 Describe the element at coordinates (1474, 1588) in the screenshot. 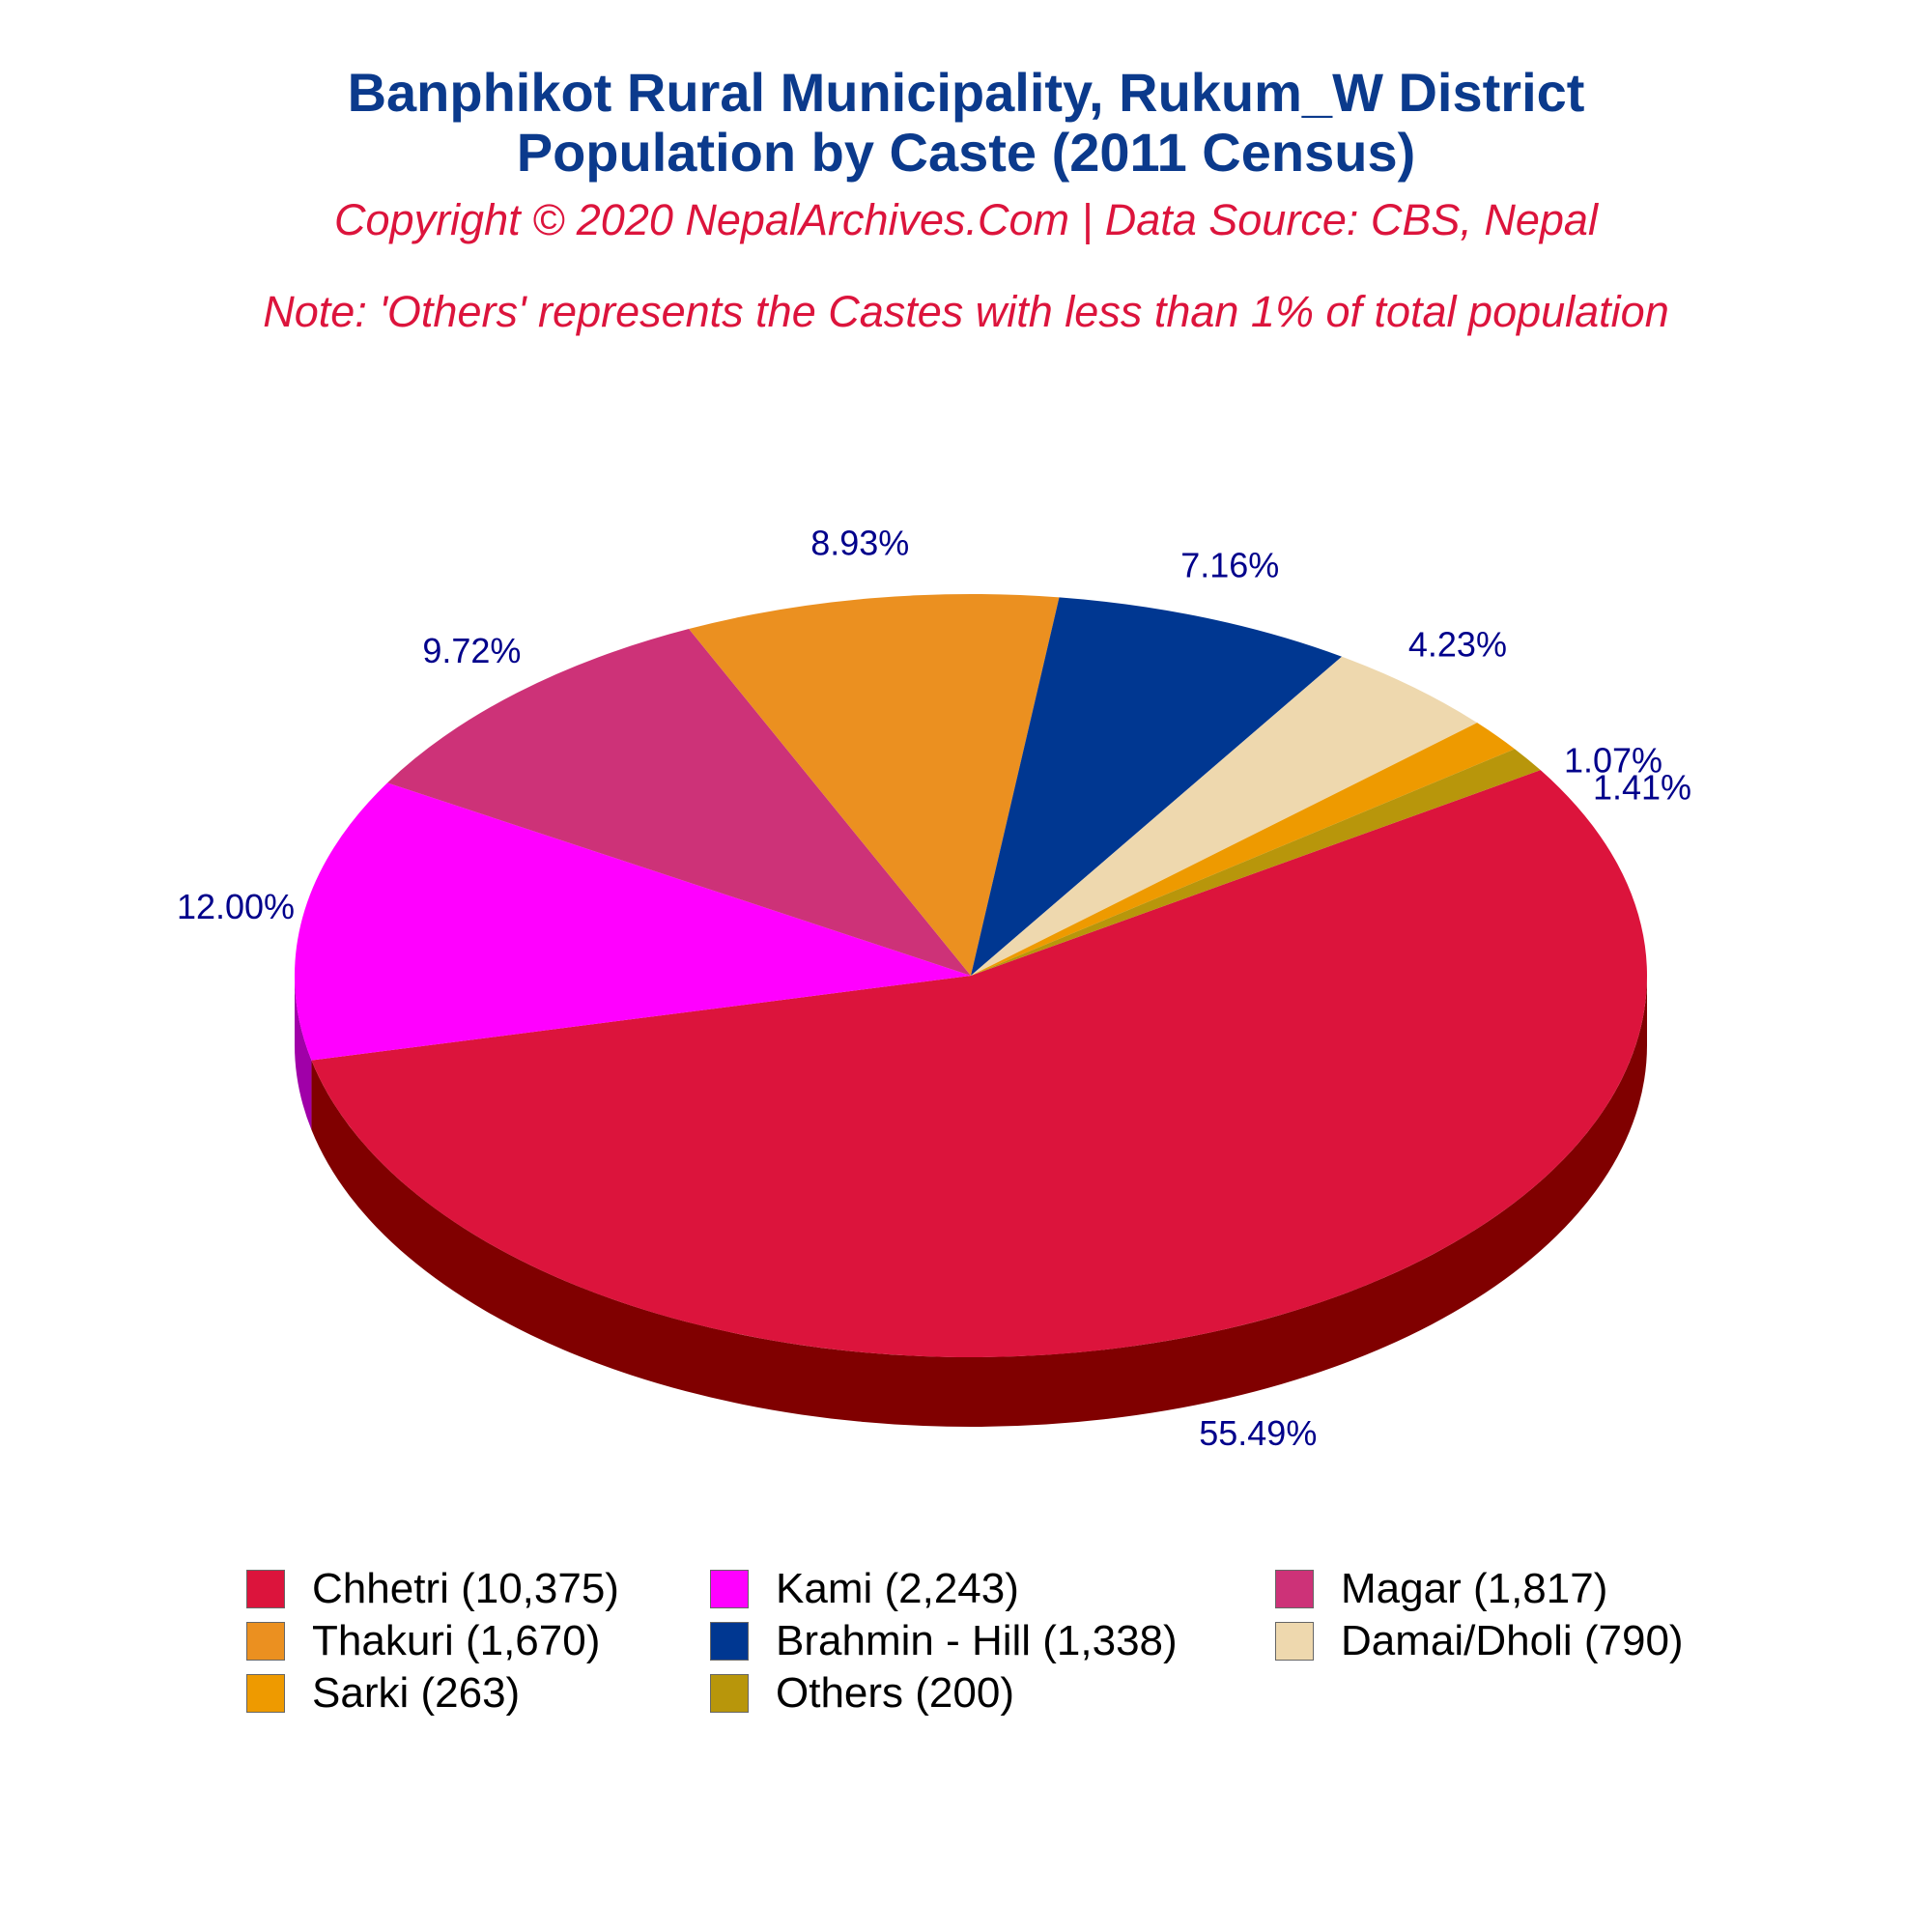

I see `legend-label: Magar (1,817)` at that location.